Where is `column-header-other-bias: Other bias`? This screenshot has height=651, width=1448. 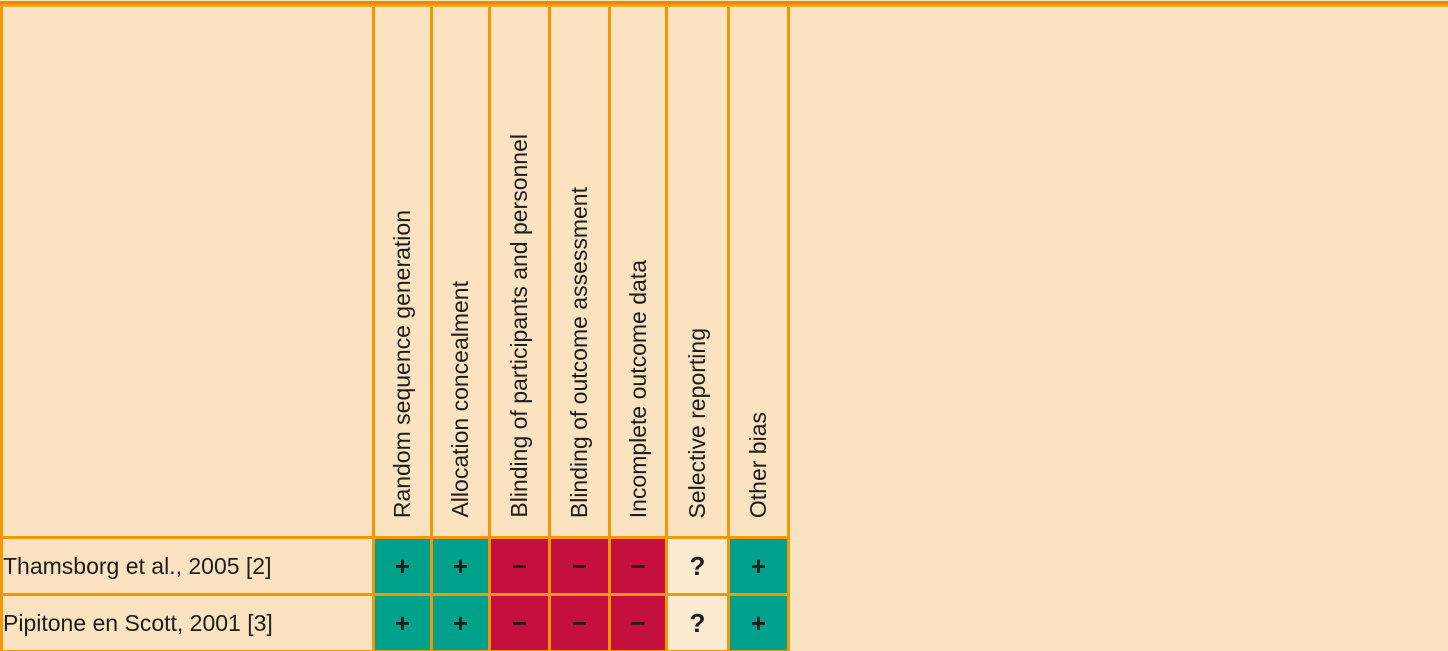 column-header-other-bias: Other bias is located at coordinates (758, 273).